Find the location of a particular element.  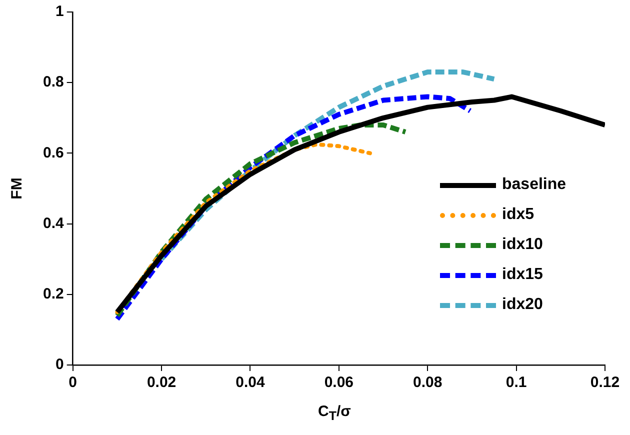

legend-label: idx10 is located at coordinates (522, 245).